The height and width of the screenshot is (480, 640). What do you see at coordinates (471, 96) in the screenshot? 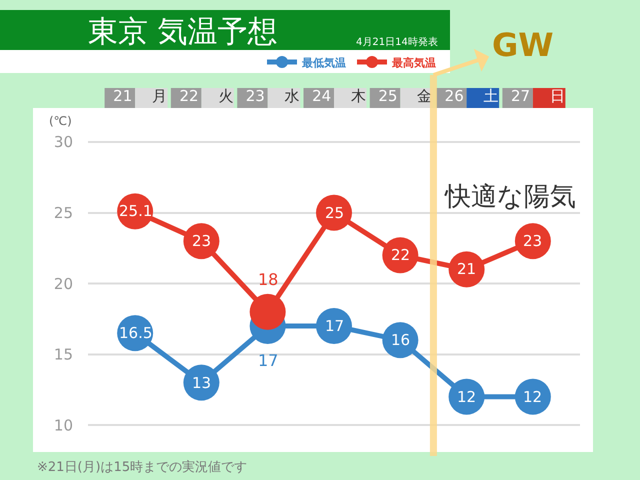
I see `category-label: 26 土` at bounding box center [471, 96].